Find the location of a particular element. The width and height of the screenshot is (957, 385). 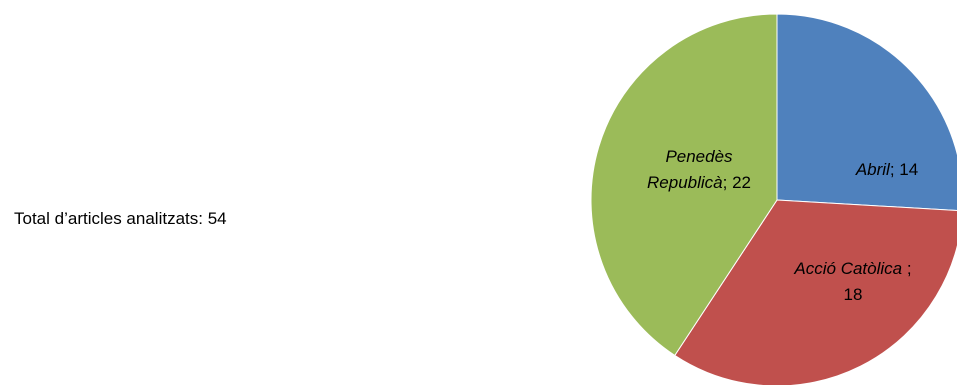

data-label-abril: Abril; 14 is located at coordinates (886, 169).